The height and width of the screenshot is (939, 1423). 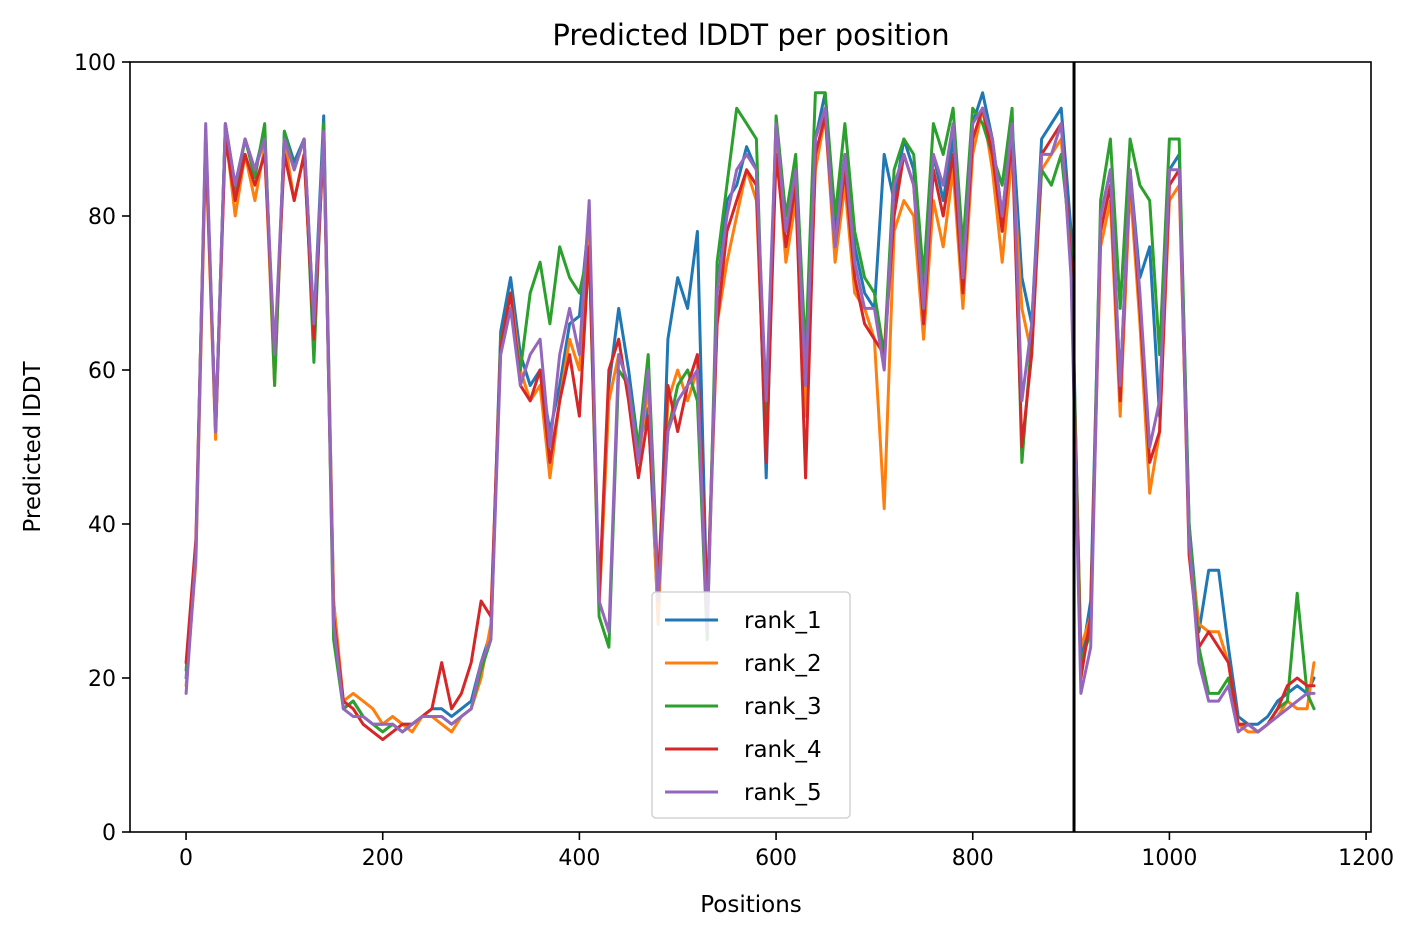 I want to click on x-tick-label: 1000, so click(x=1169, y=858).